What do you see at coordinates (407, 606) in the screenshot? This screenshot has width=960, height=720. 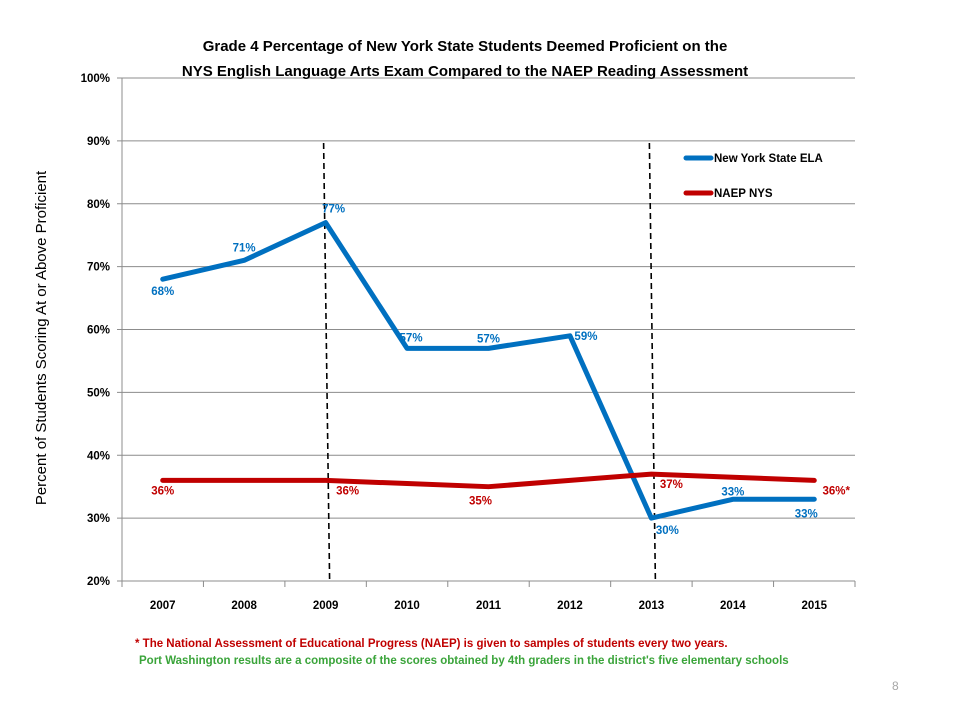 I see `x-tick-label: 2010` at bounding box center [407, 606].